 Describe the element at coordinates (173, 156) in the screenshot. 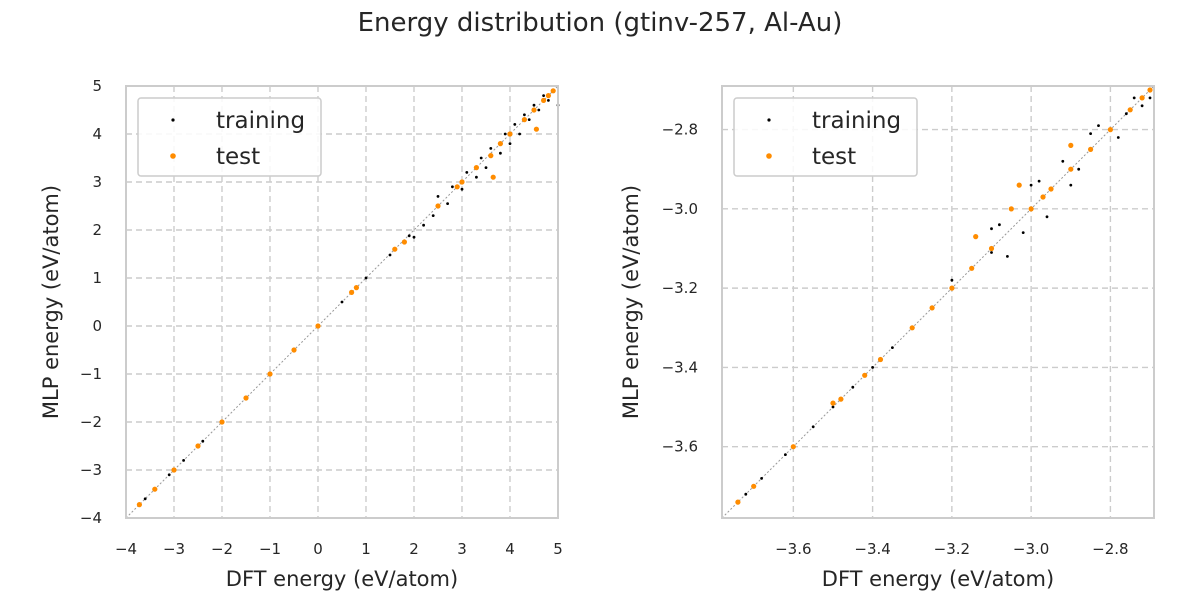

I see `panel-left-legend-marker-test` at that location.